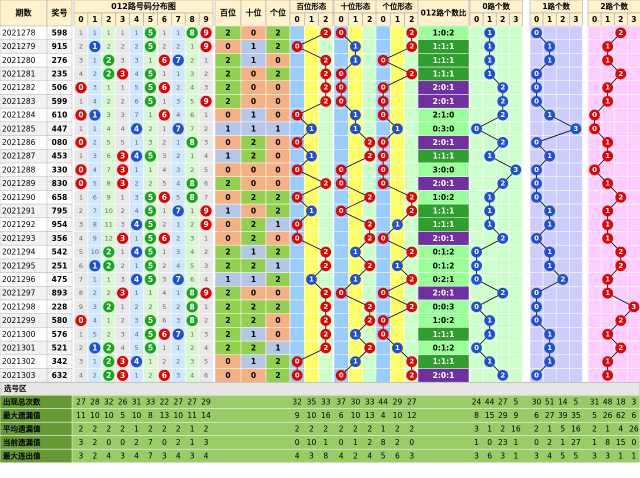  What do you see at coordinates (19, 46) in the screenshot?
I see `issue-text: 2021279` at bounding box center [19, 46].